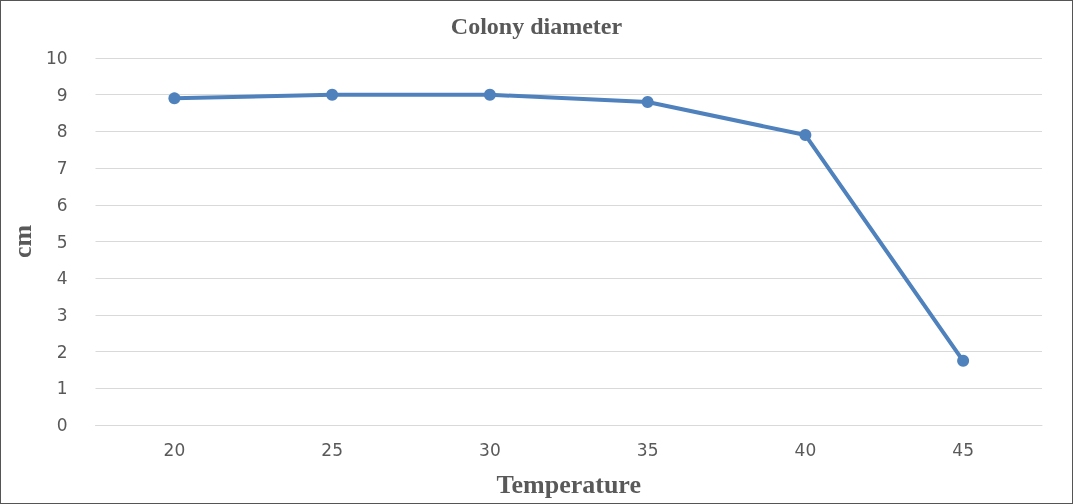  I want to click on x-tick-label: 25, so click(332, 449).